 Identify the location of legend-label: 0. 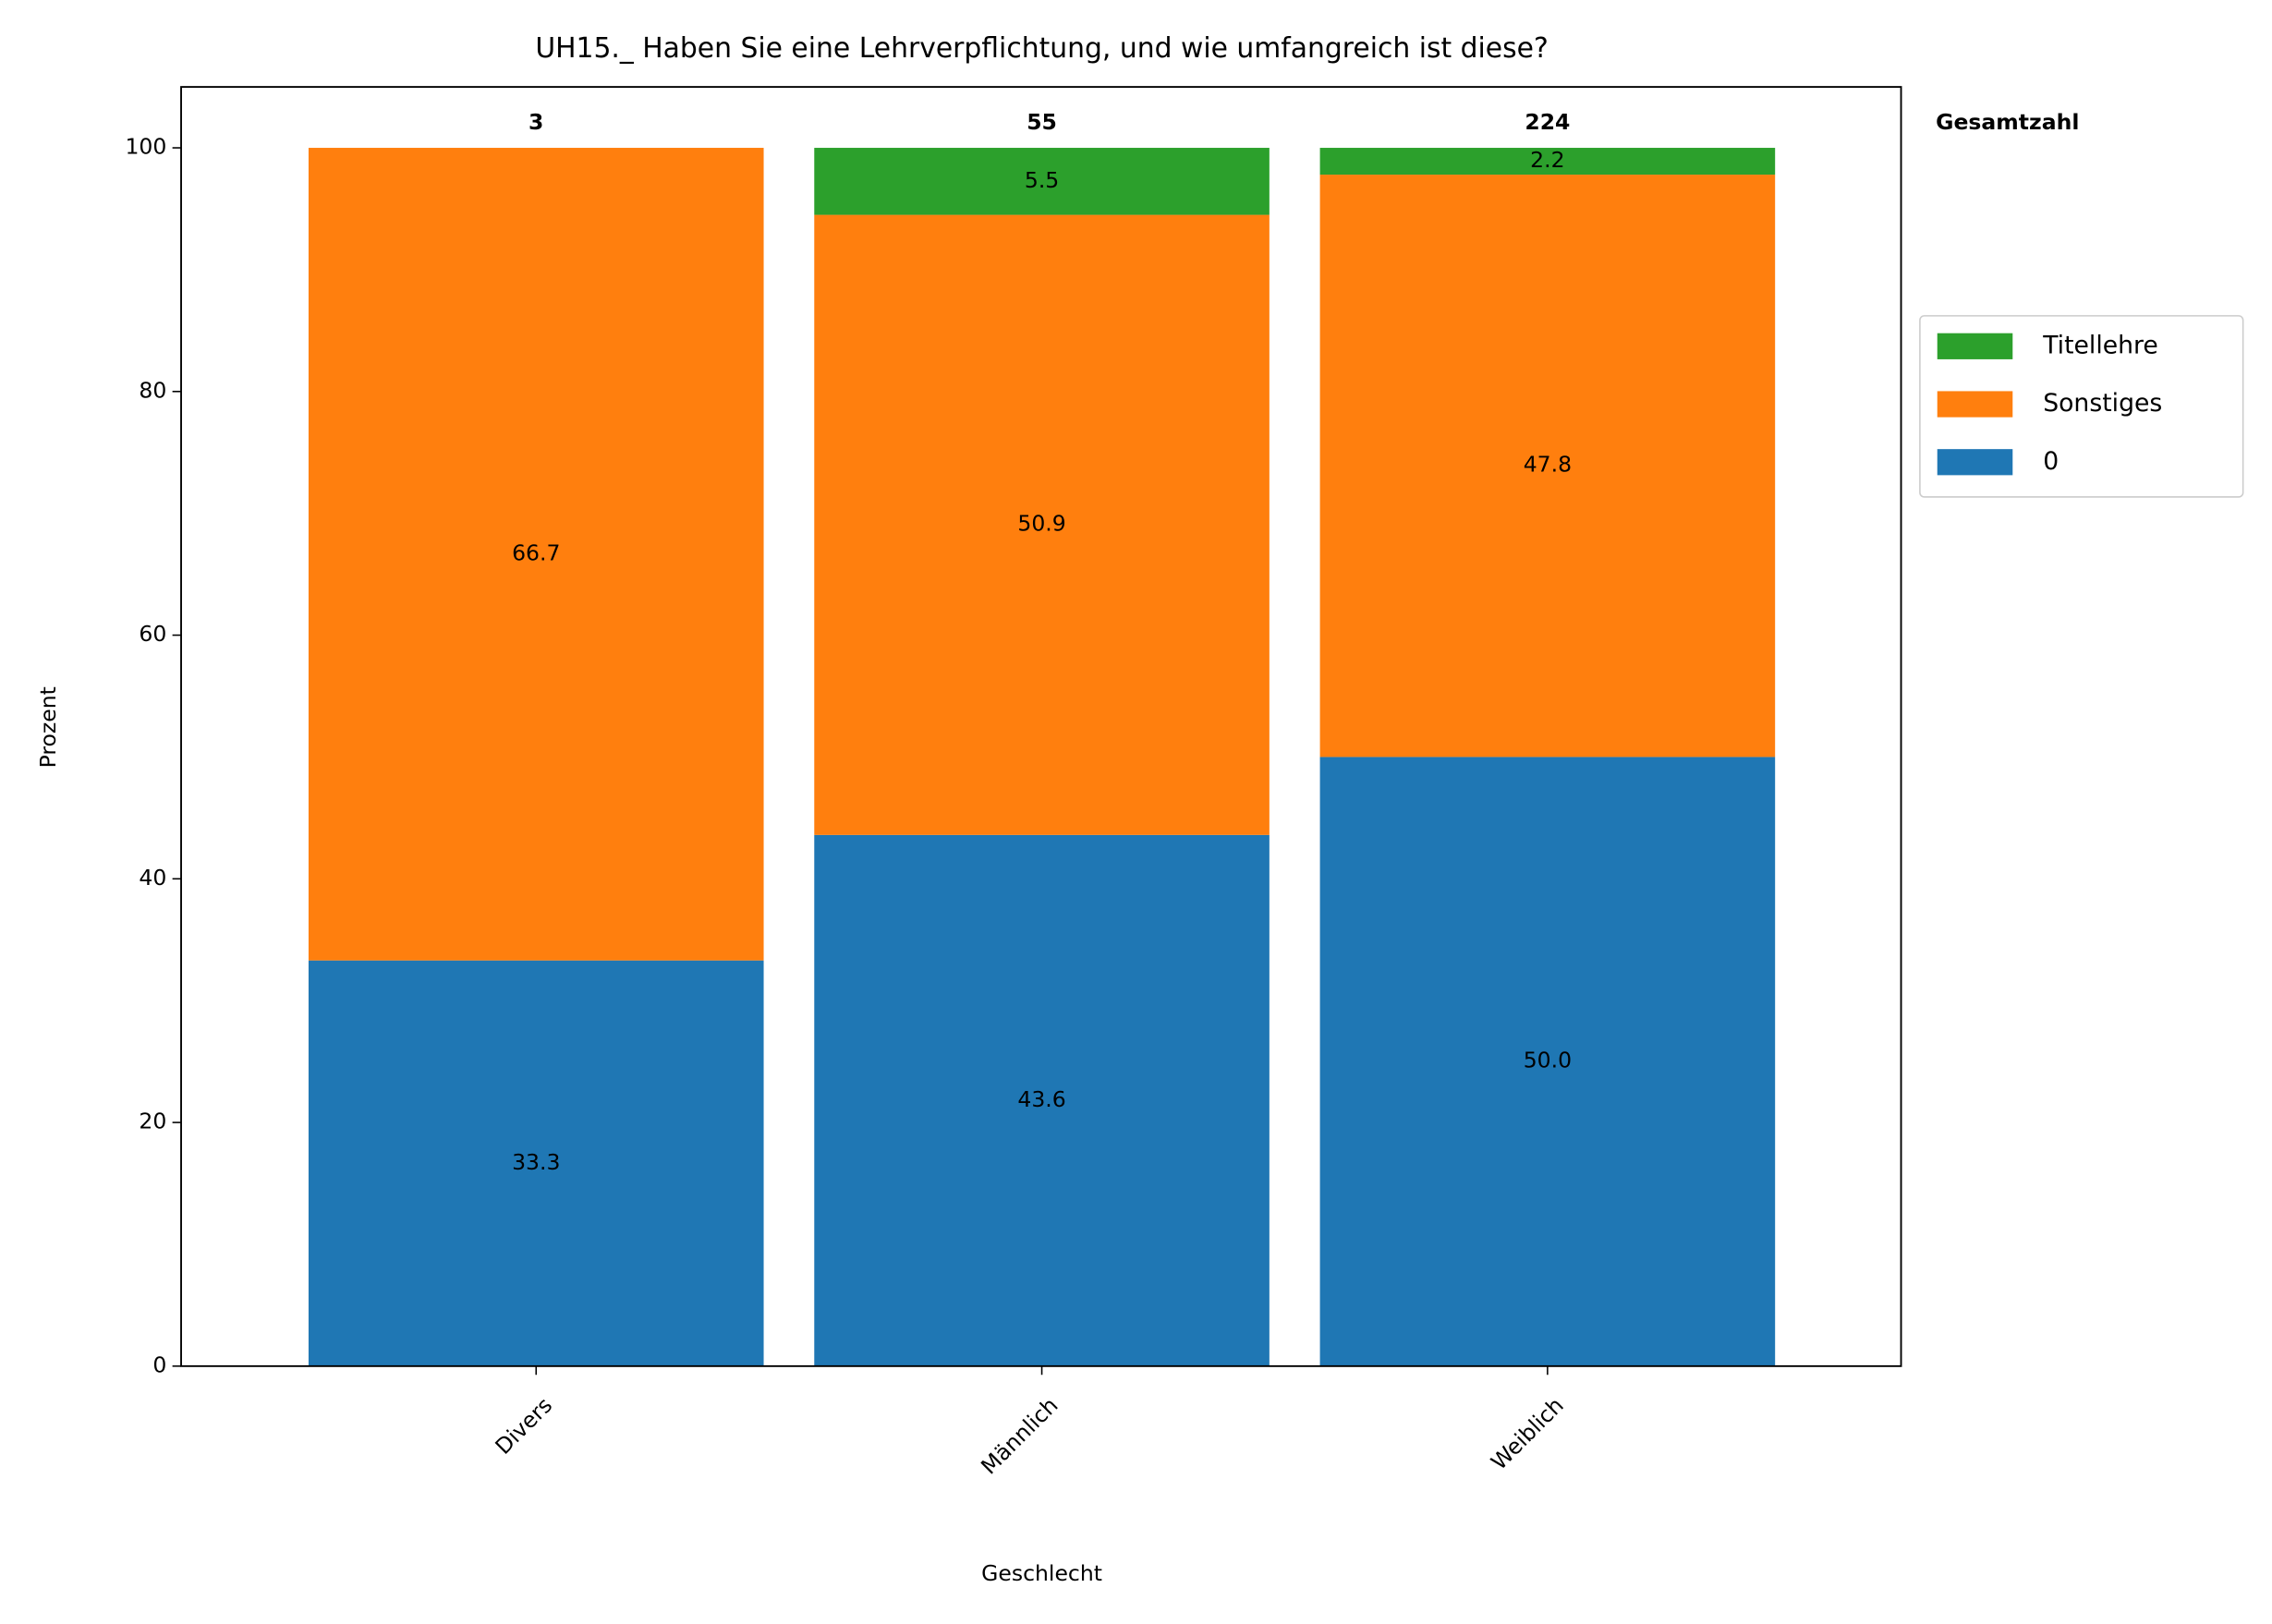
(2051, 461).